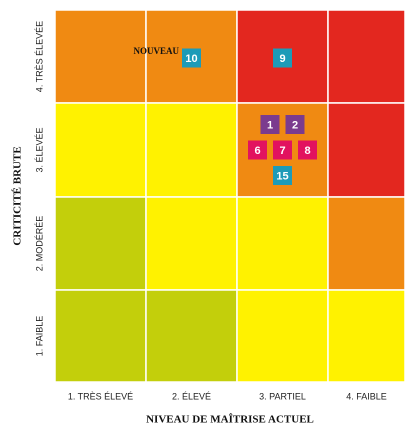 The height and width of the screenshot is (426, 405). Describe the element at coordinates (366, 396) in the screenshot. I see `column-label: 4. FAIBLE` at that location.